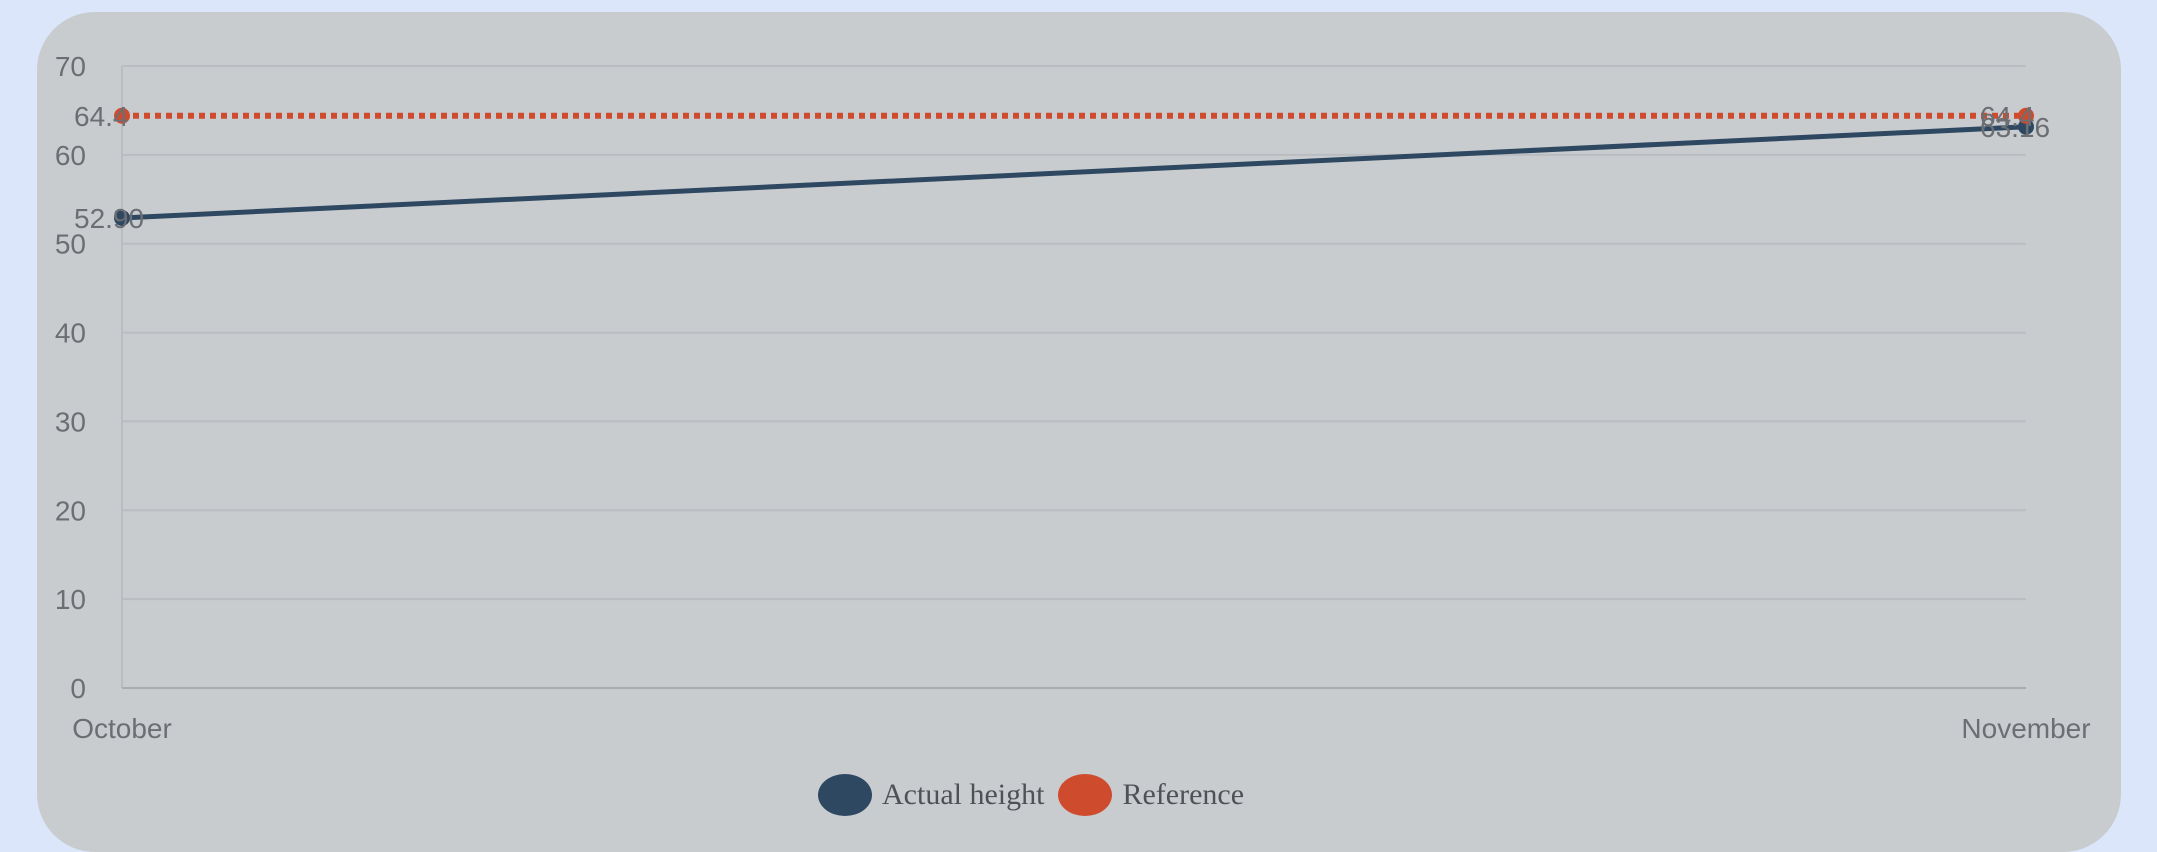 This screenshot has height=852, width=2157. Describe the element at coordinates (70, 244) in the screenshot. I see `y-tick-label: 50` at that location.